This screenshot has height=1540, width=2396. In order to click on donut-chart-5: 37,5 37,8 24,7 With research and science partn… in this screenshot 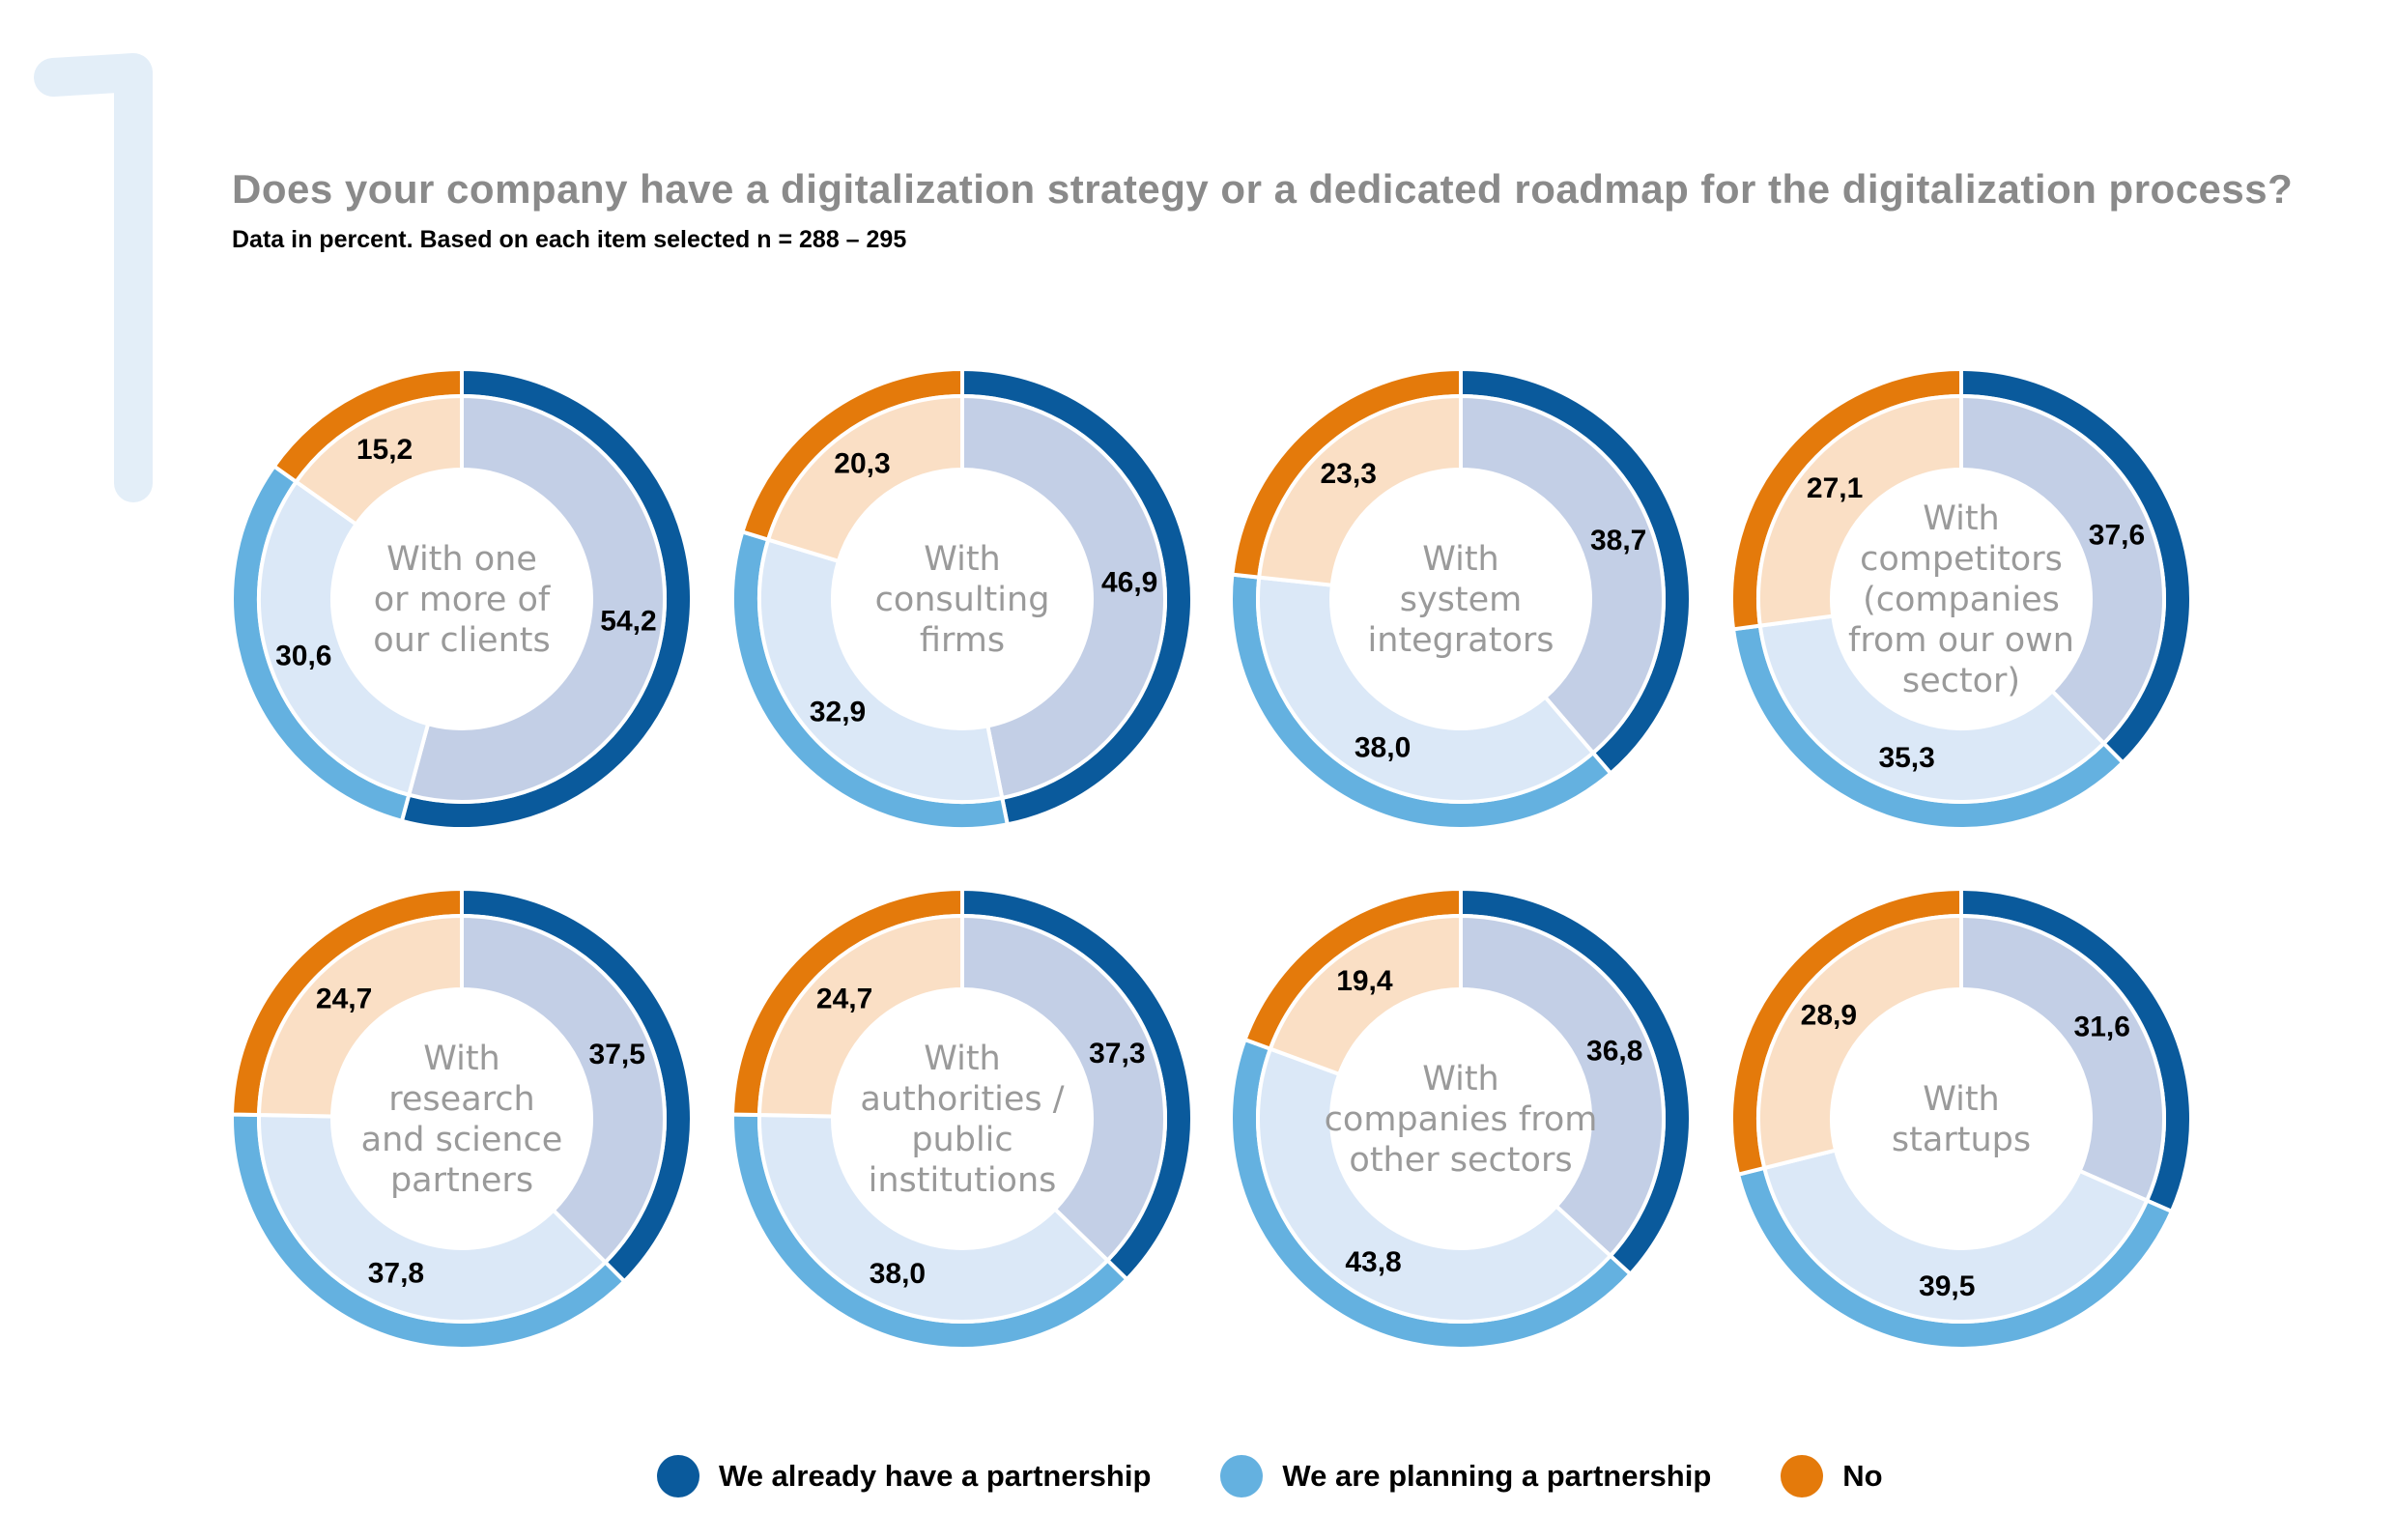, I will do `click(462, 1118)`.